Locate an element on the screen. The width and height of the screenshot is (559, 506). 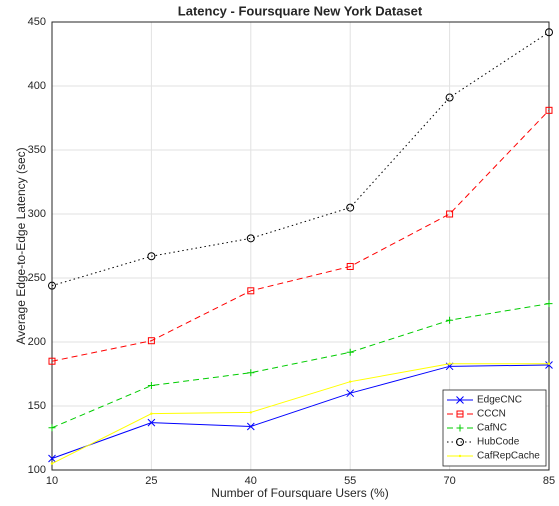
x-tick-label: 10 is located at coordinates (52, 481).